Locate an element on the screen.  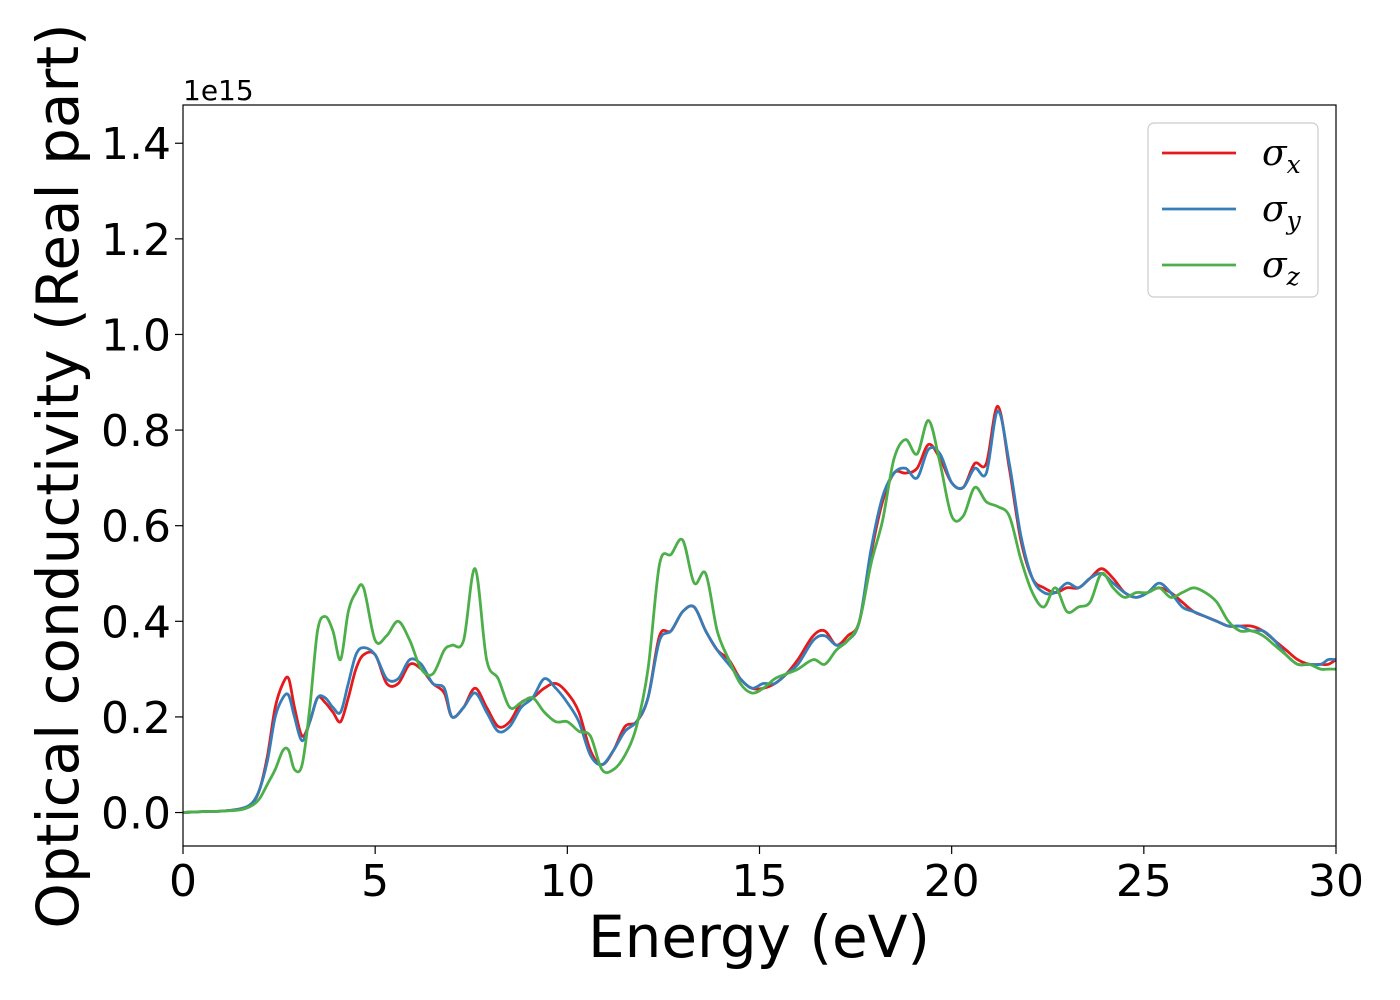
y-tick-label: 0.4 is located at coordinates (136, 622).